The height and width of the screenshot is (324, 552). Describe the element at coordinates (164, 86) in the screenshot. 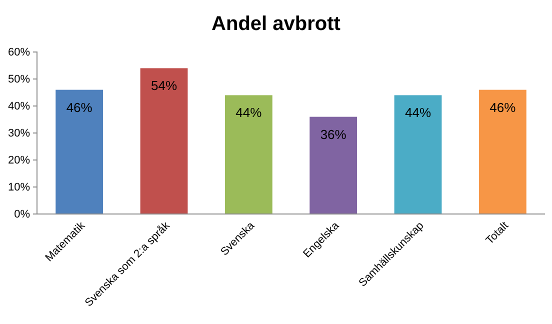

I see `data-label: 54%` at that location.